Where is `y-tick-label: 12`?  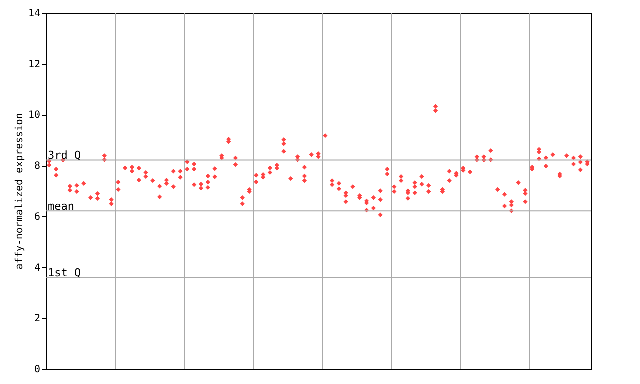
y-tick-label: 12 is located at coordinates (34, 64).